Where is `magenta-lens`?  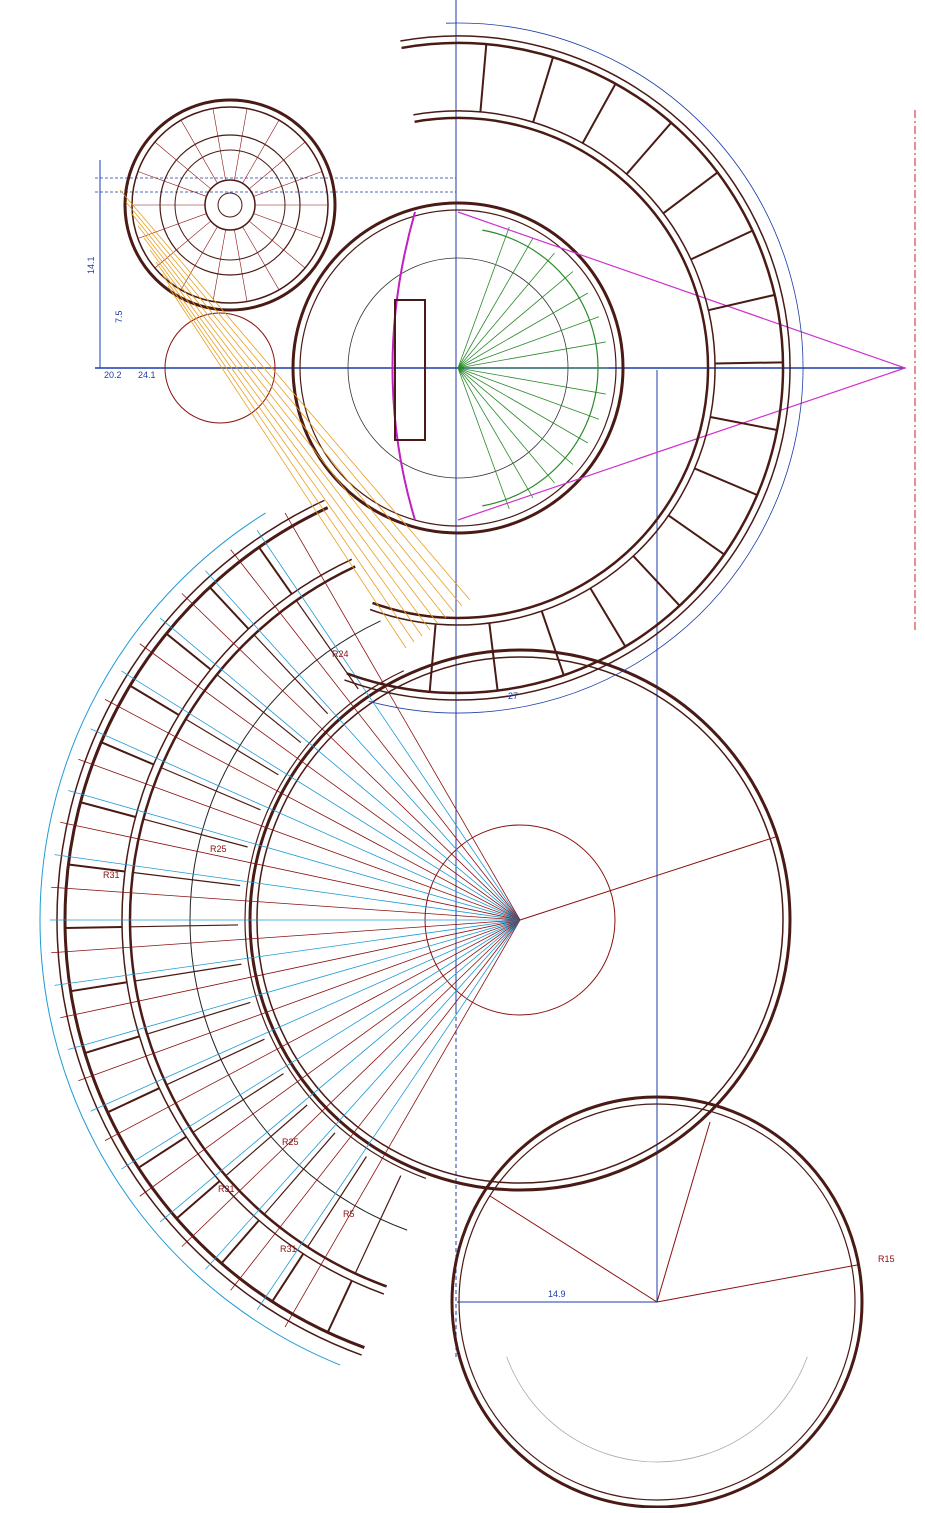
magenta-lens is located at coordinates (403, 366).